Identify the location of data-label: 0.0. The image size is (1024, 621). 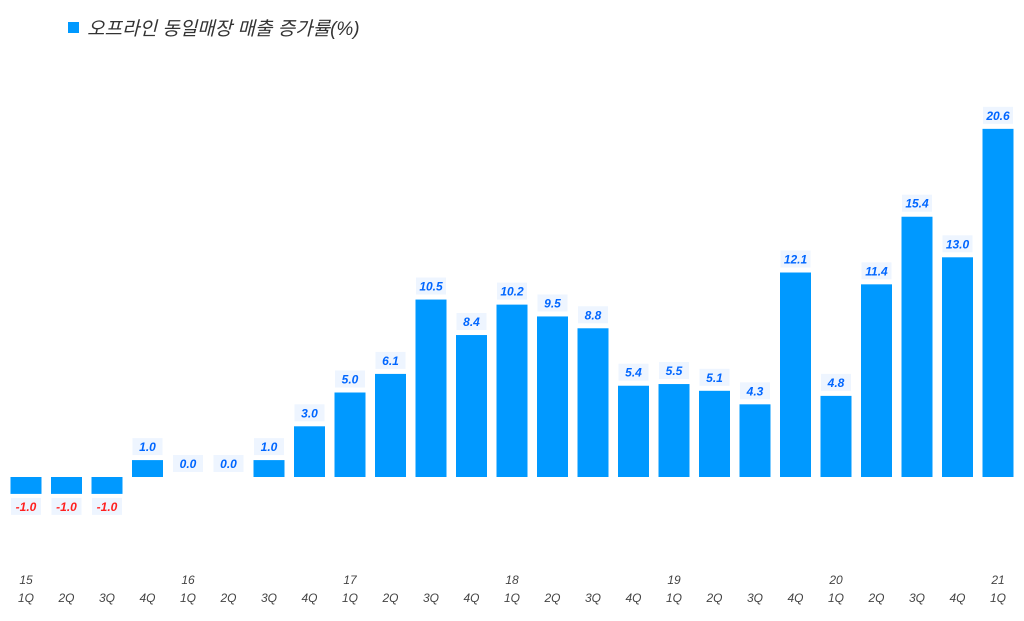
(188, 464).